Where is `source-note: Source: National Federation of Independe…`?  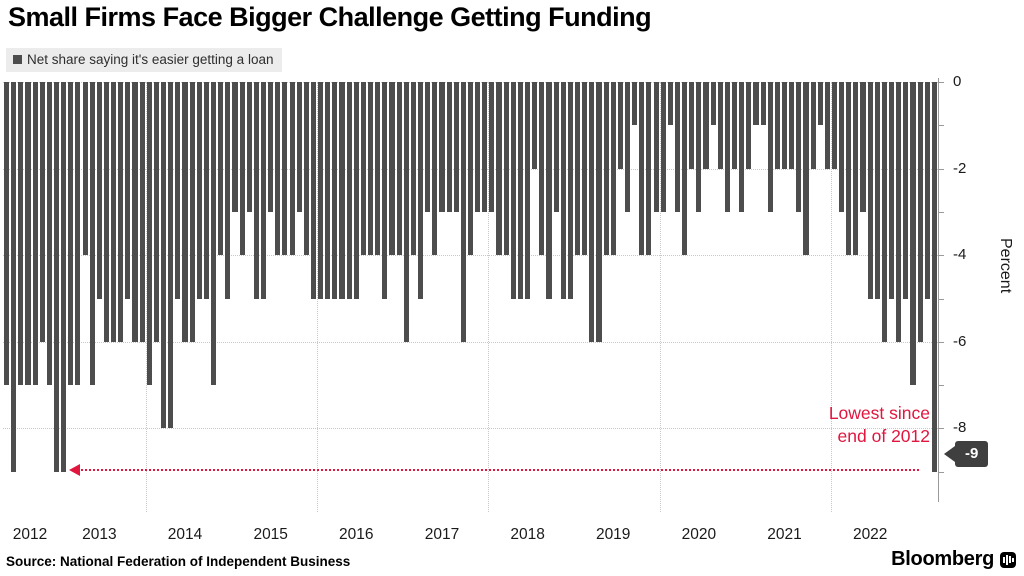
source-note: Source: National Federation of Independe… is located at coordinates (178, 561).